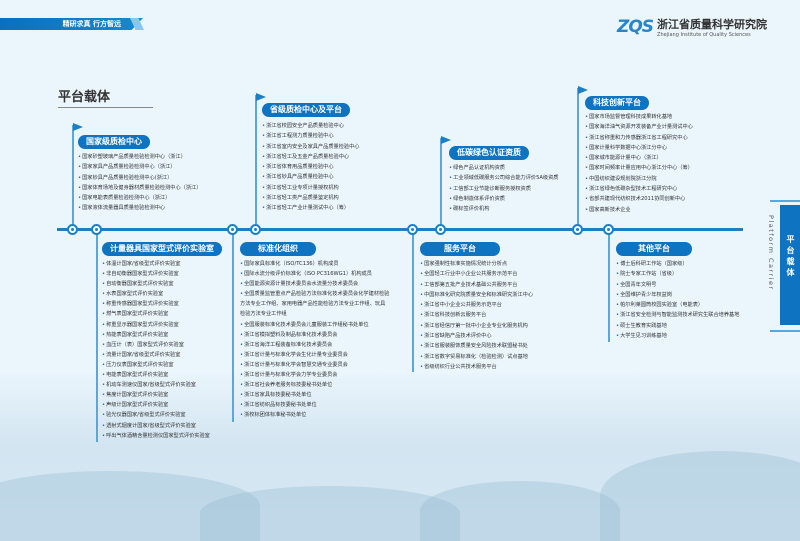 This screenshot has height=541, width=800. Describe the element at coordinates (639, 158) in the screenshot. I see `list-item: 国家城市能源计量中心（浙江）` at that location.